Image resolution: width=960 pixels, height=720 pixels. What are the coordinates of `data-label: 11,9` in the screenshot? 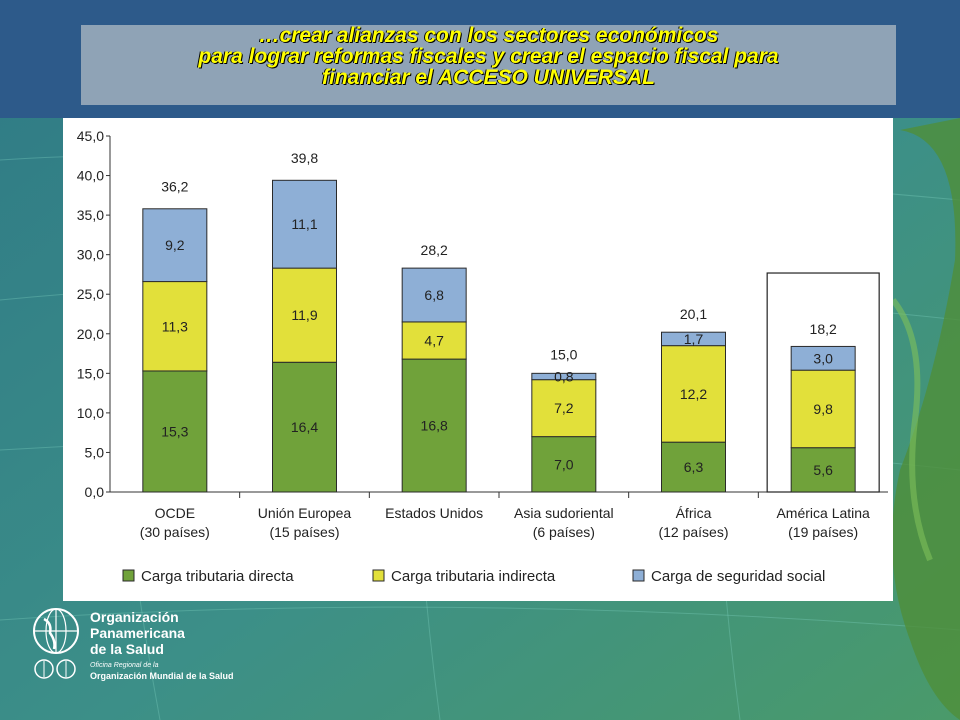 It's located at (304, 315).